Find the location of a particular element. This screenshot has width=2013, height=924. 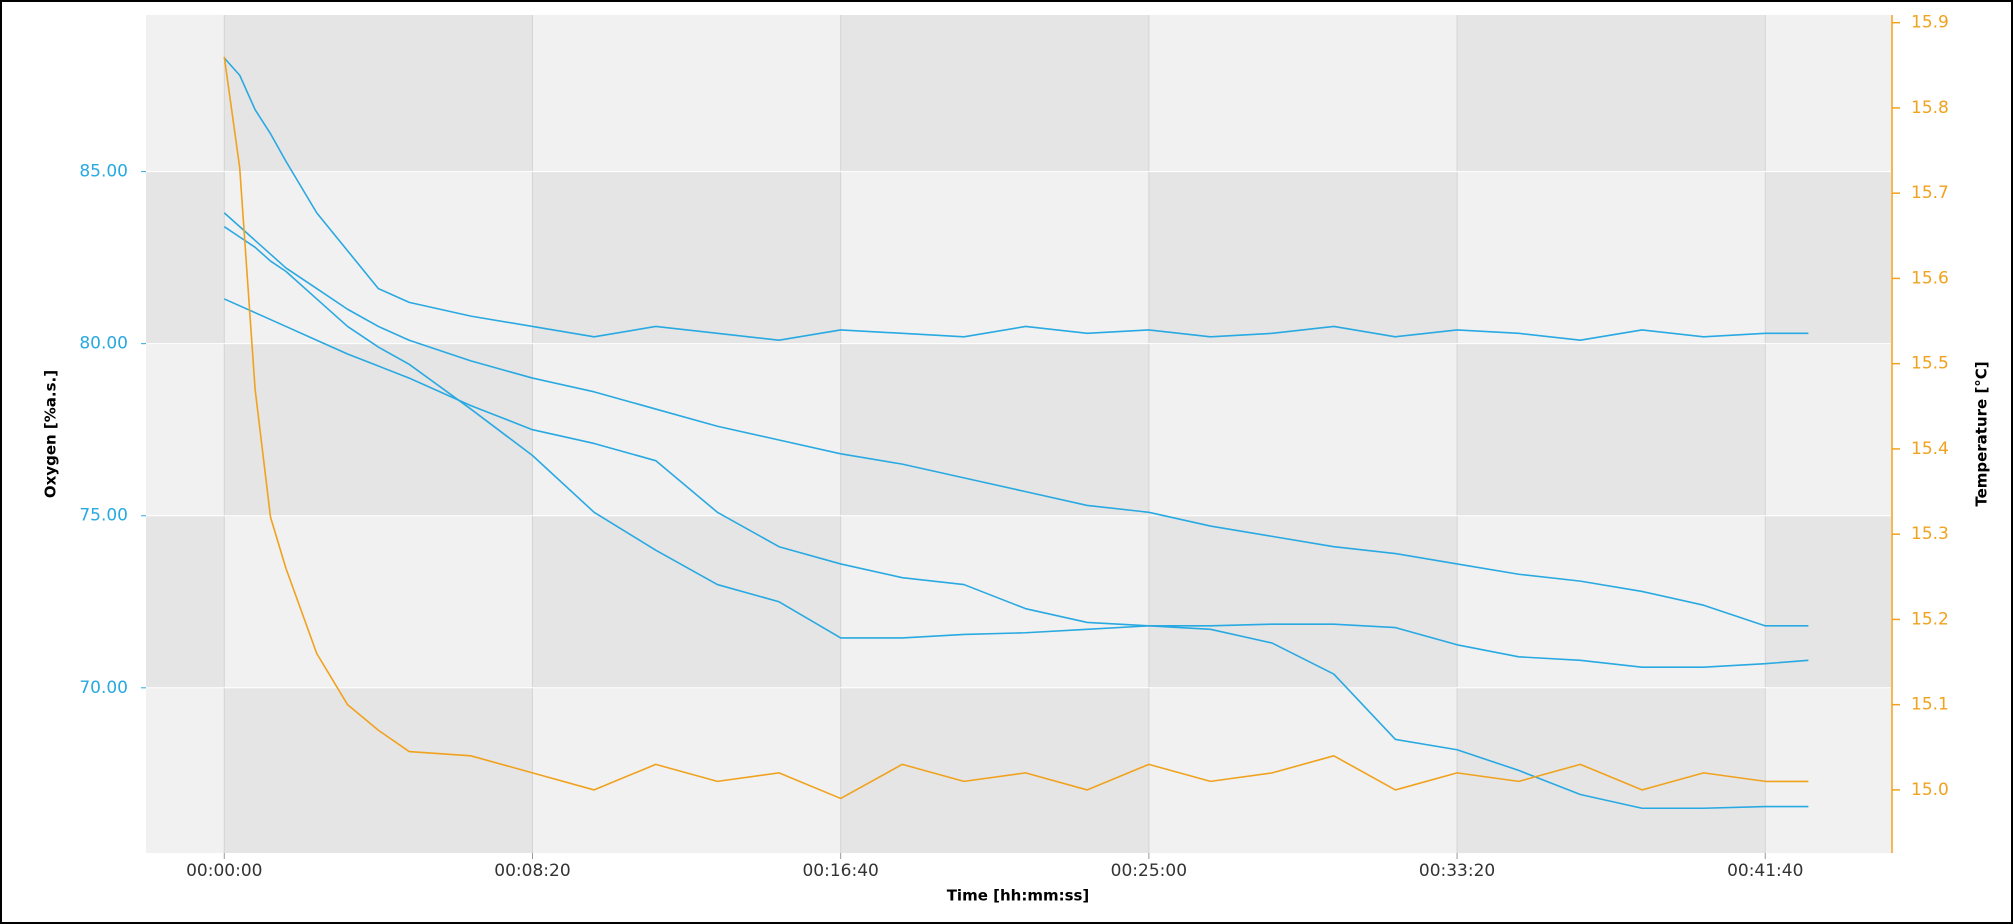

x-tick-label: 00:08:20 is located at coordinates (532, 871).